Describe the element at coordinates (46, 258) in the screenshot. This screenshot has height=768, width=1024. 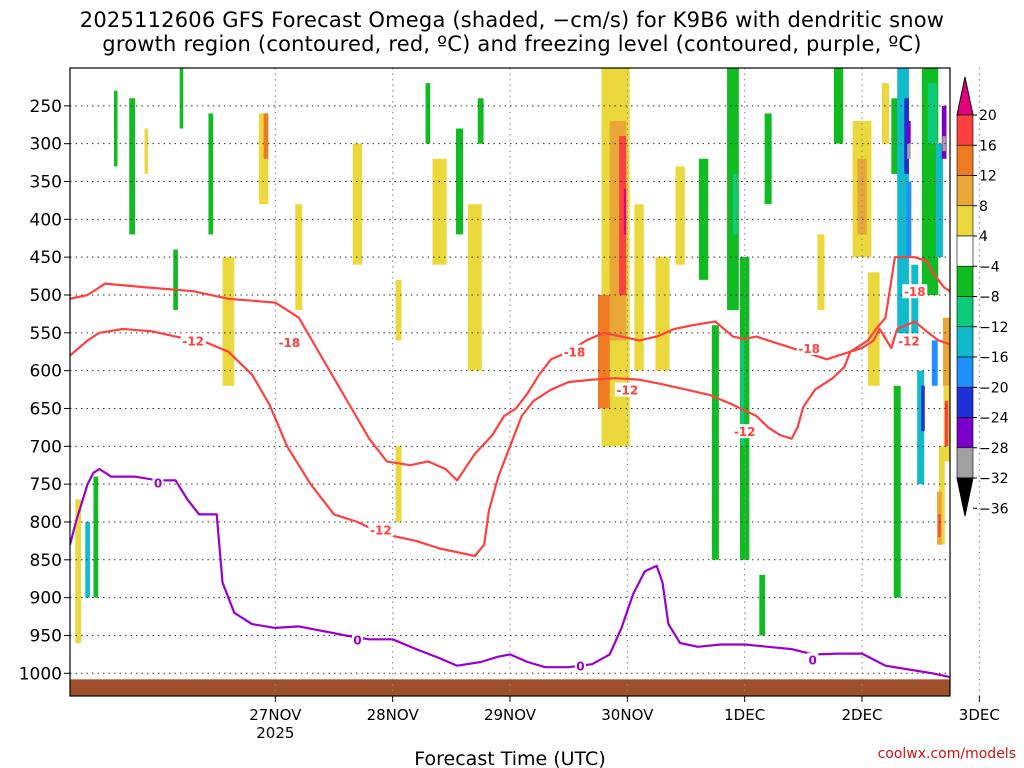
I see `y-tick-label: 450` at that location.